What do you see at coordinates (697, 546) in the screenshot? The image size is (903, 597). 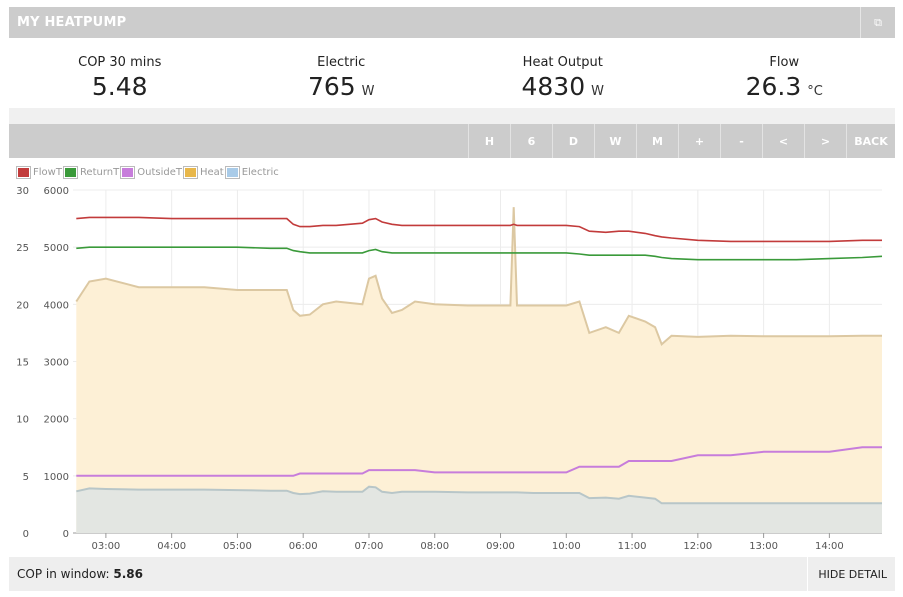 I see `x-tick-label: 12:00` at bounding box center [697, 546].